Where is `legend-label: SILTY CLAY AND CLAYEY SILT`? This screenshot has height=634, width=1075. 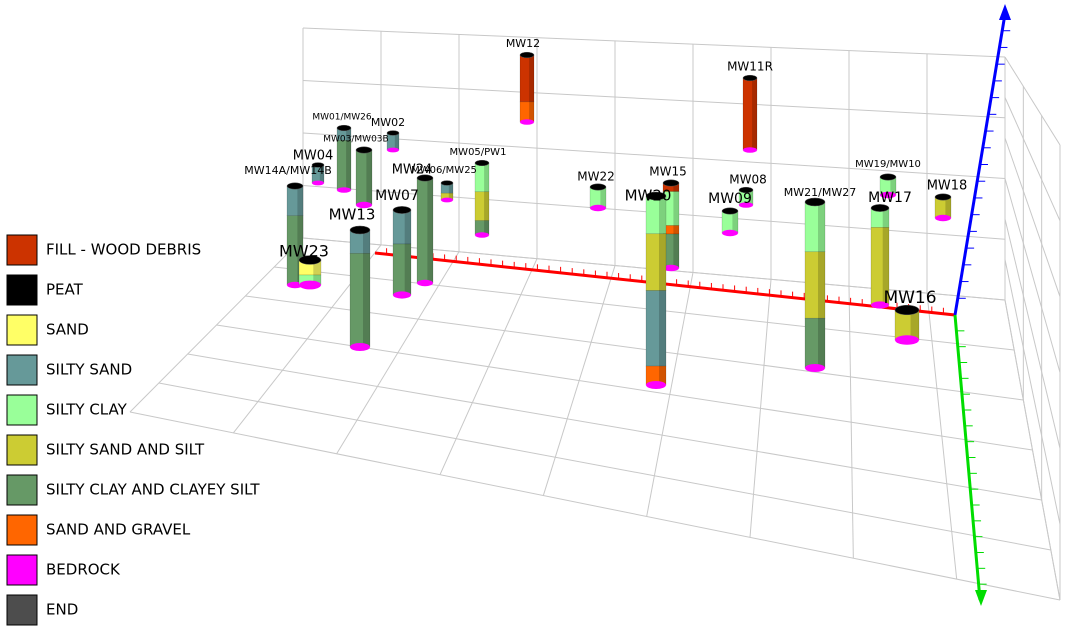
legend-label: SILTY CLAY AND CLAYEY SILT is located at coordinates (153, 490).